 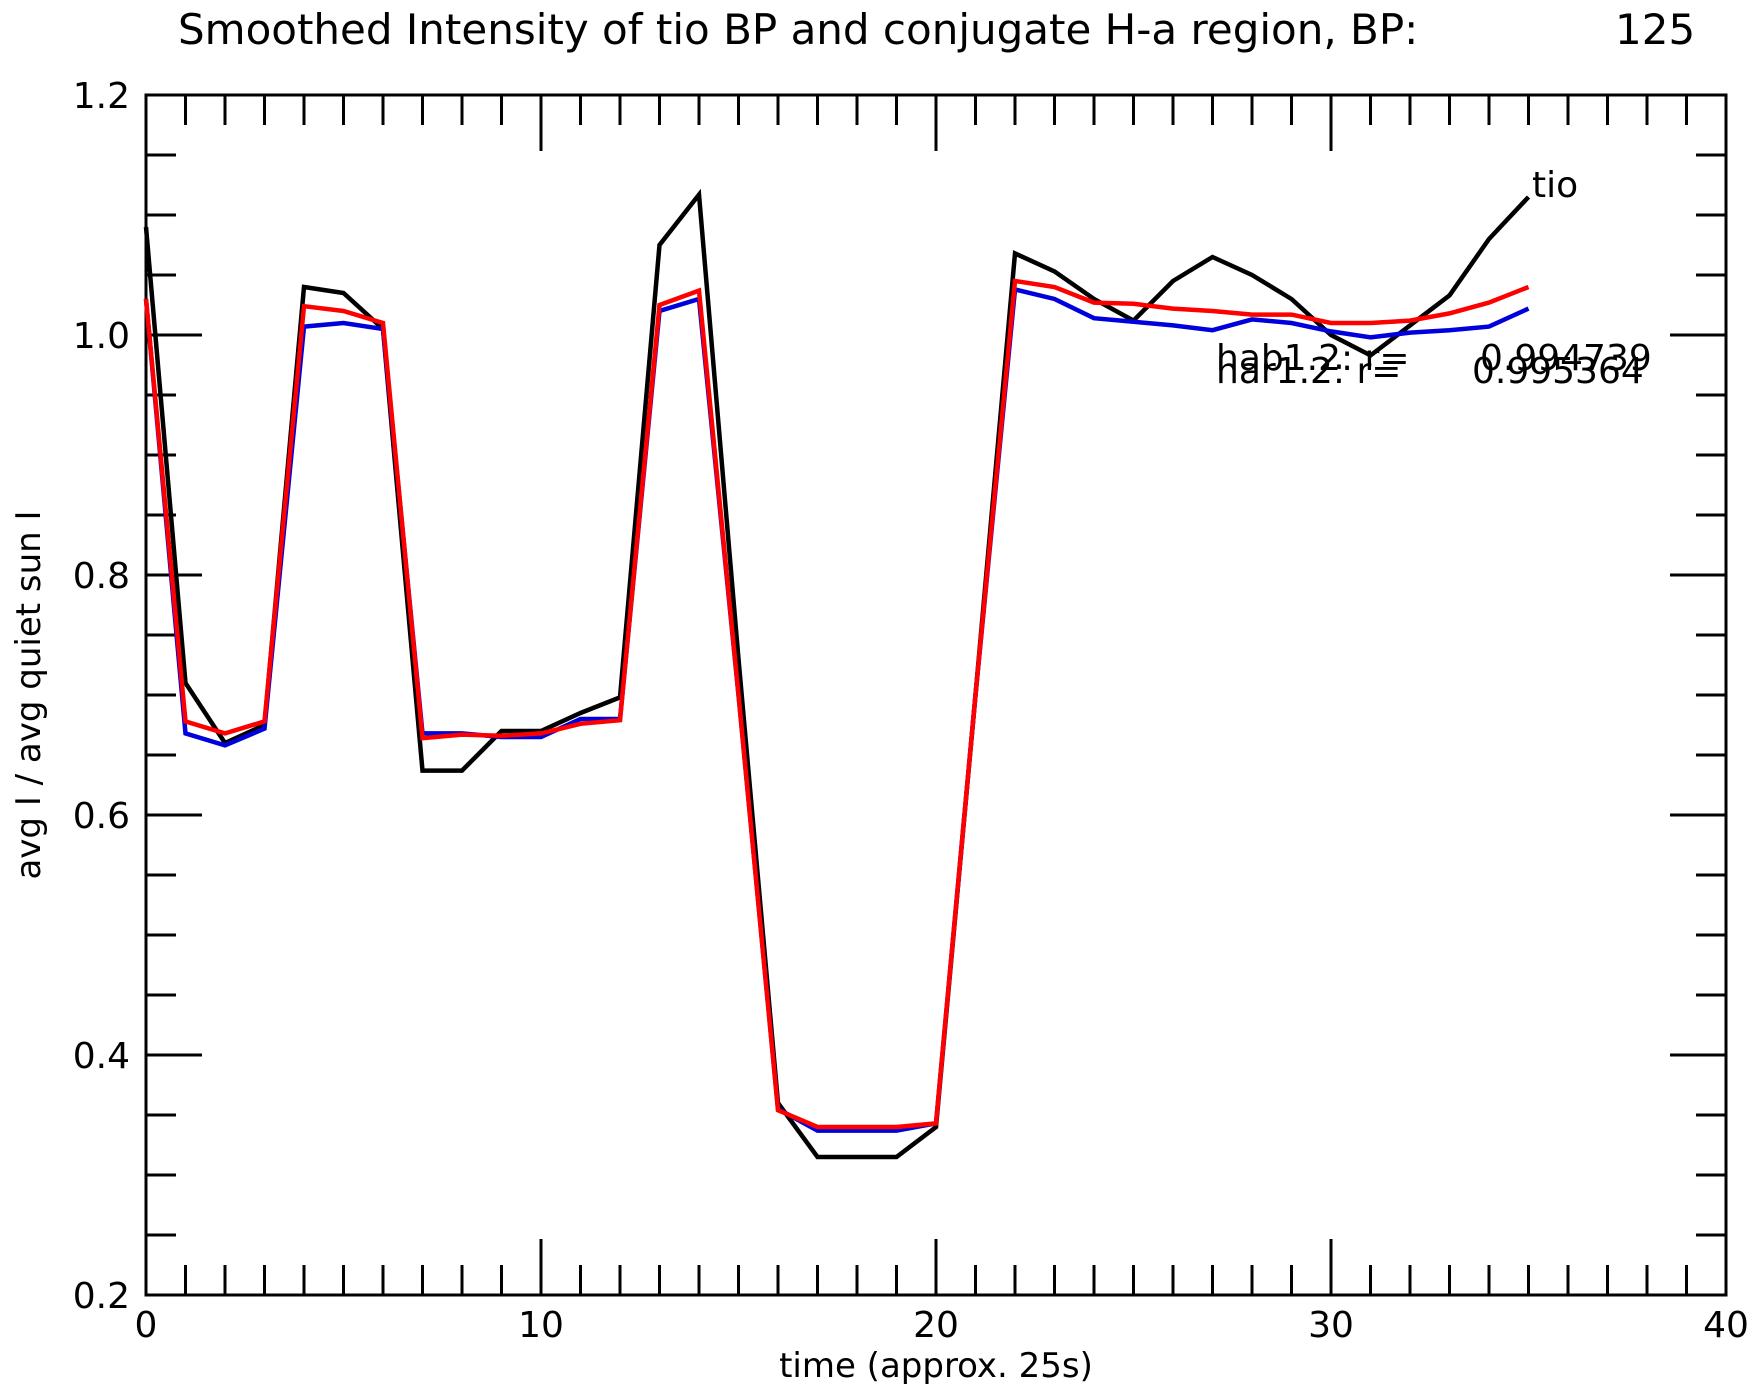 I want to click on y-tick-label: 0.8, so click(x=101, y=576).